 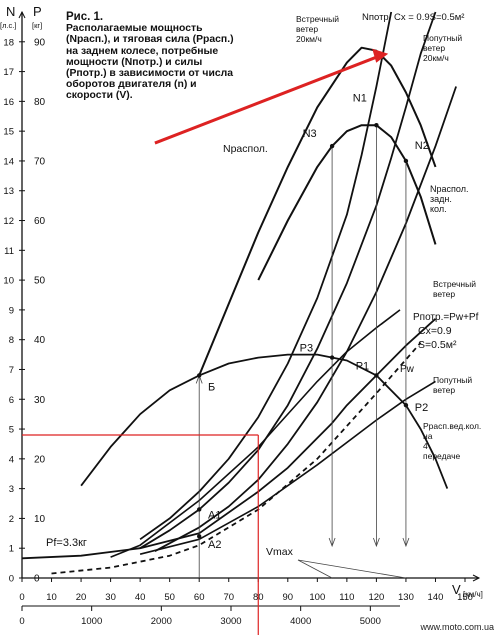 I want to click on y-force-tick-label: 40, so click(x=40, y=340).